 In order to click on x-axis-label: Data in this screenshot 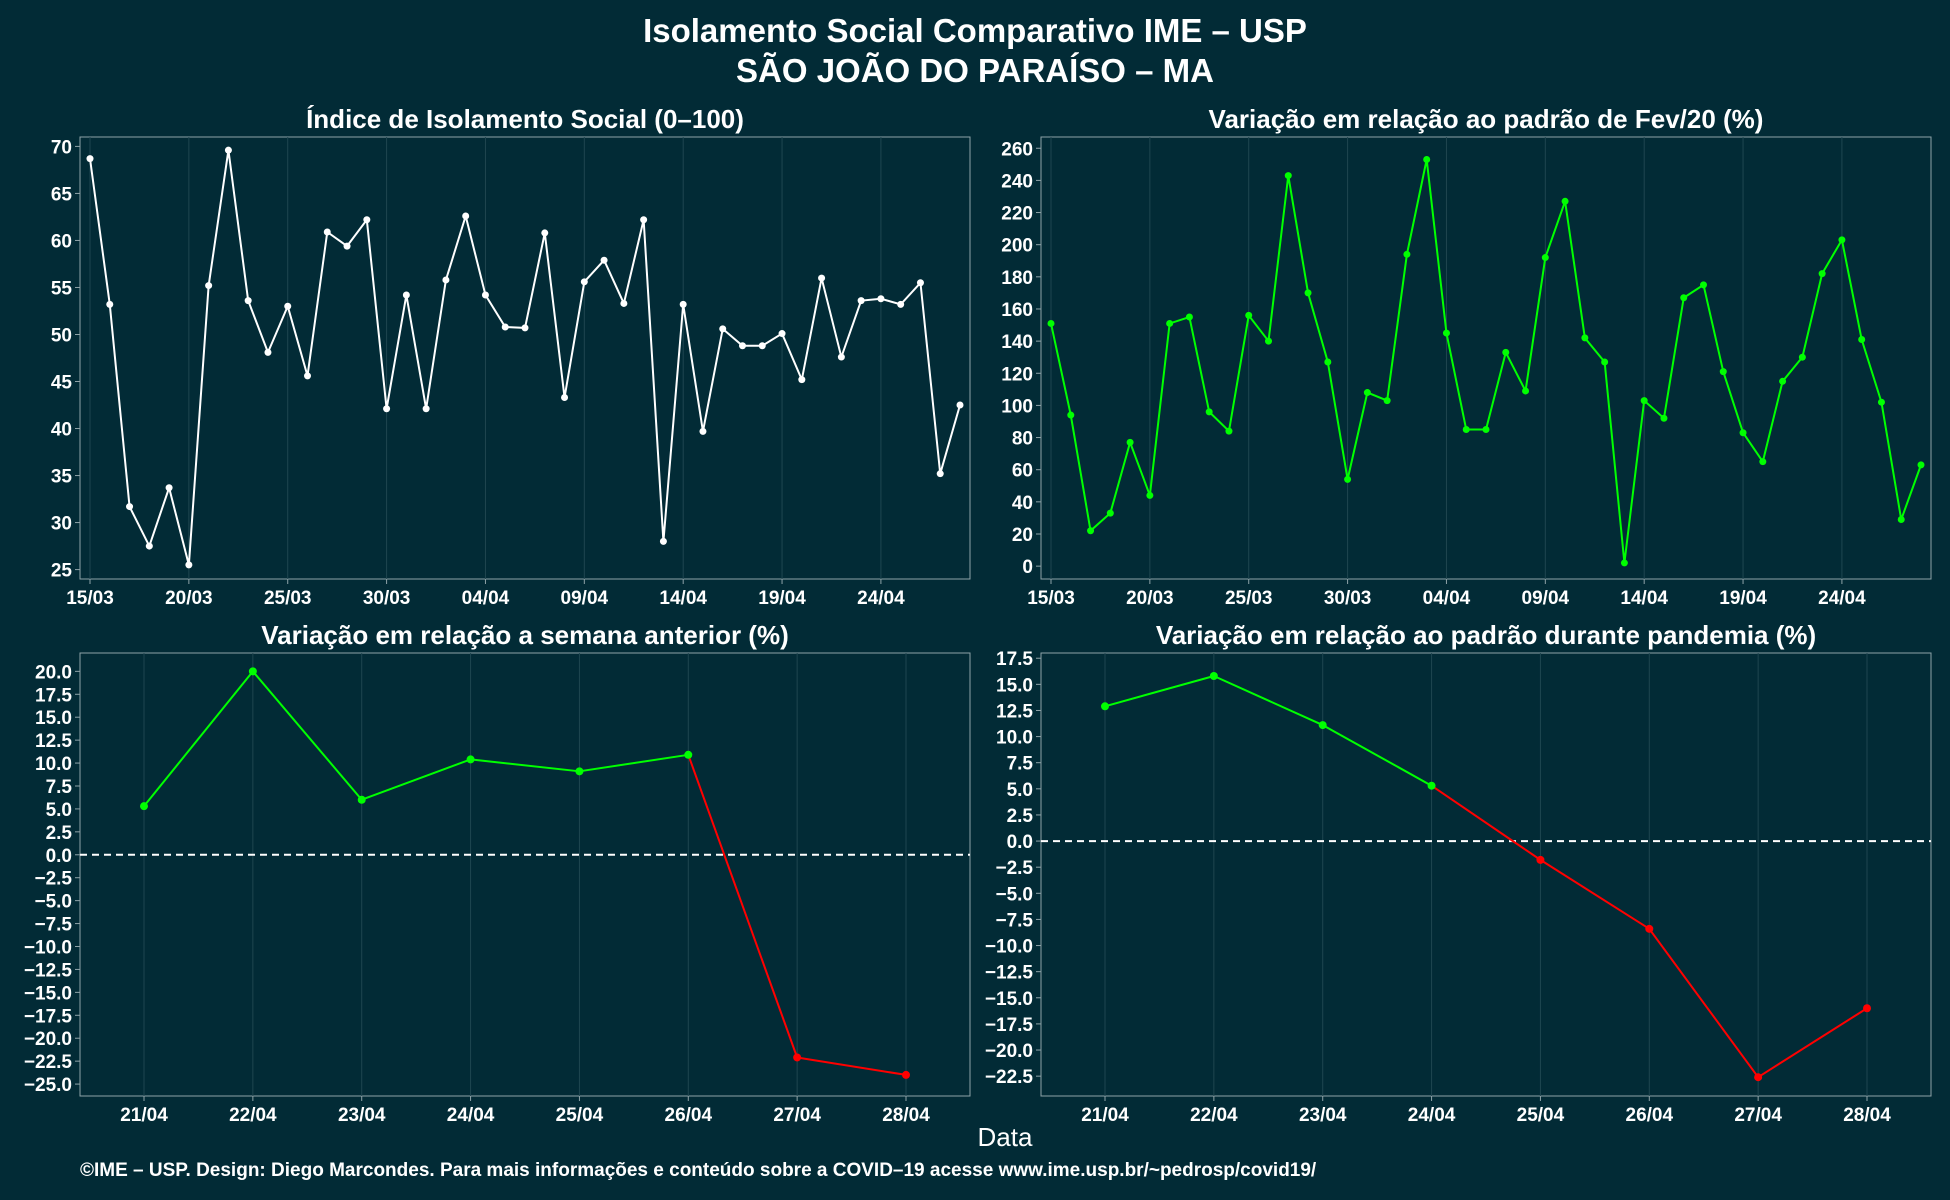, I will do `click(1005, 1137)`.